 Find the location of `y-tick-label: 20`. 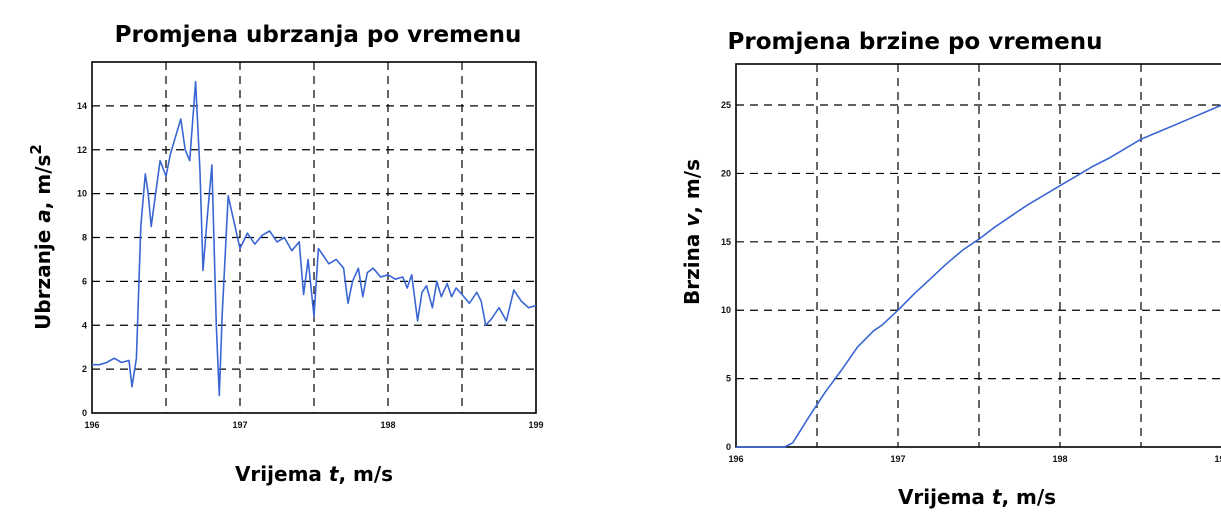

y-tick-label: 20 is located at coordinates (726, 173).